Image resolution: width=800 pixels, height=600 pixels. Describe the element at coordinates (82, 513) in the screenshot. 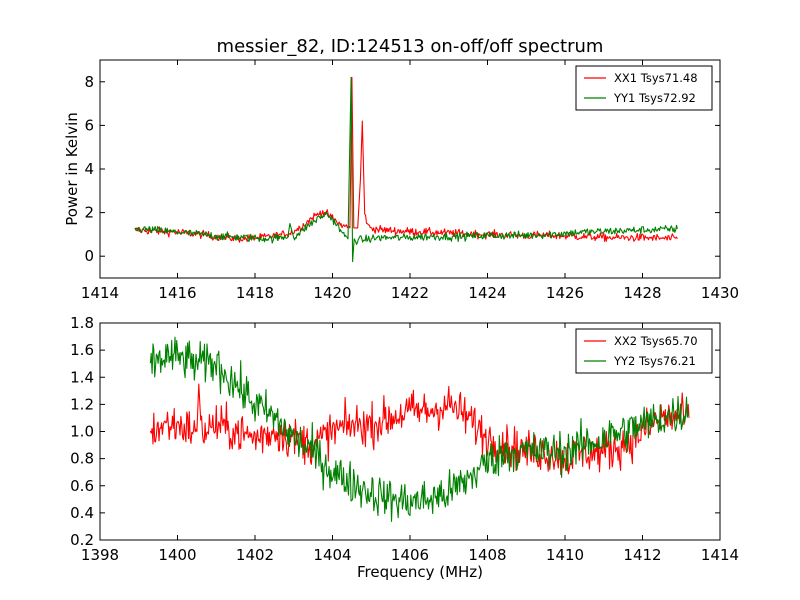

I see `y-tick-label: 0.4` at that location.